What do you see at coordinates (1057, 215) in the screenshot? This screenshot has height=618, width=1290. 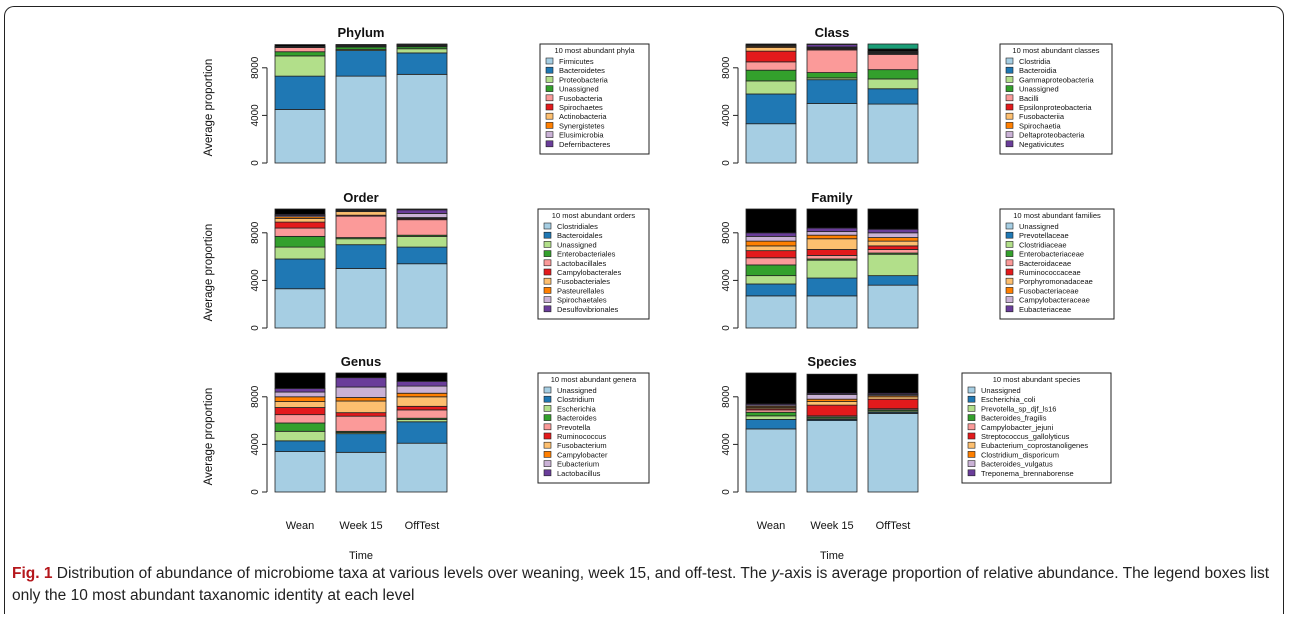 I see `legend-title: 10 most abundant families` at bounding box center [1057, 215].